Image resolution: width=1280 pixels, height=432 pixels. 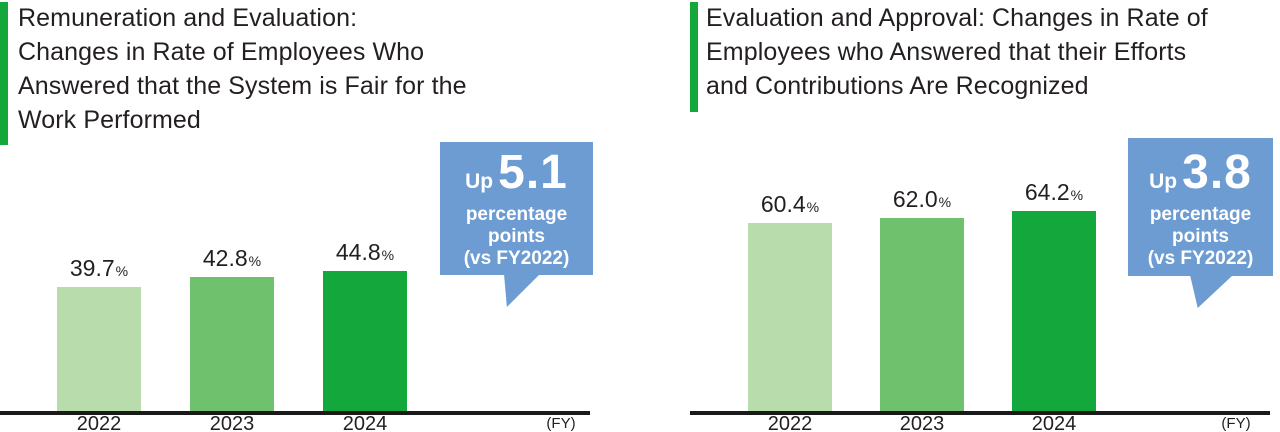 I want to click on bar-value-label: 44.8%, so click(x=365, y=252).